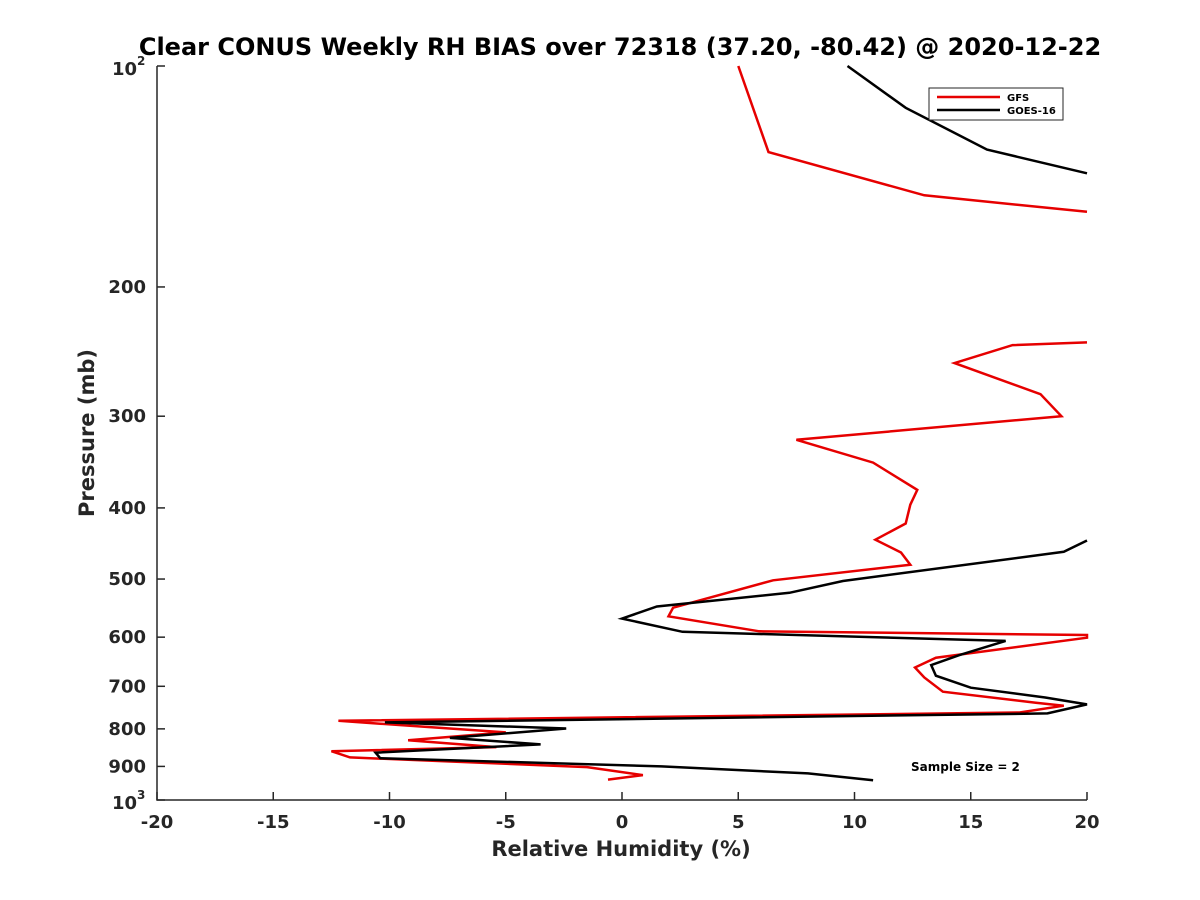 The image size is (1200, 900). What do you see at coordinates (87, 433) in the screenshot?
I see `y-axis-label: Pressure (mb)` at bounding box center [87, 433].